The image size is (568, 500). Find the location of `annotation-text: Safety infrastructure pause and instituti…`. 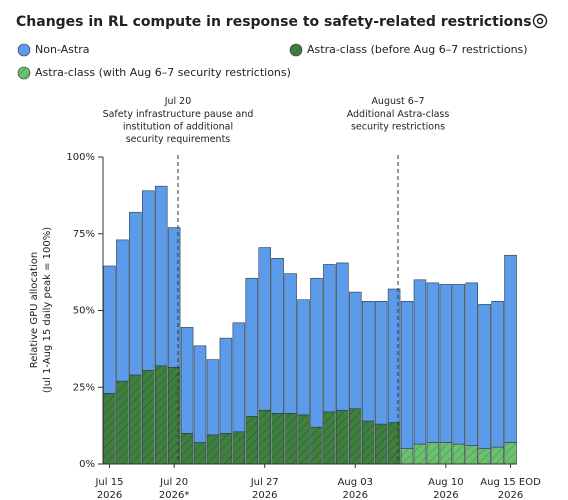

annotation-text: Safety infrastructure pause and instituti… is located at coordinates (178, 127).